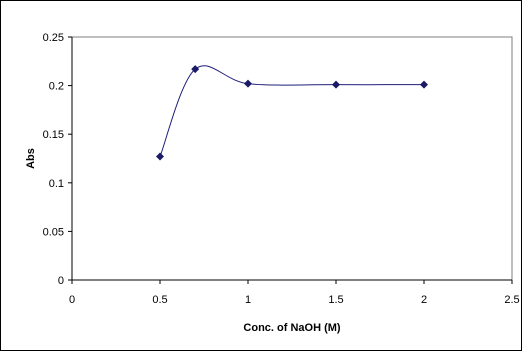  I want to click on x-tick-label: 1, so click(248, 300).